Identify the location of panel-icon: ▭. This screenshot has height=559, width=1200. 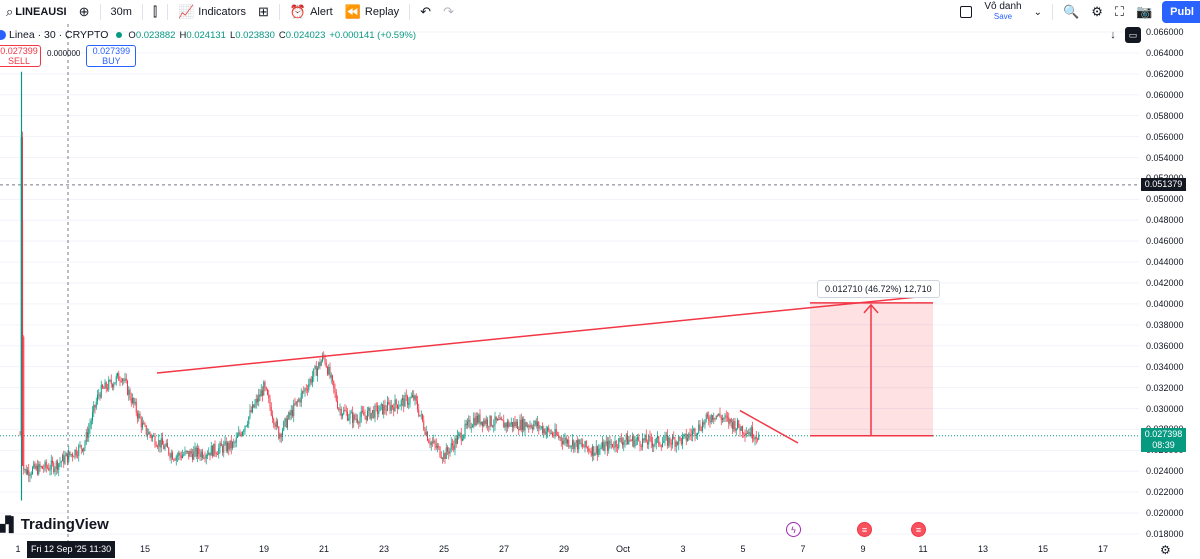
(1133, 34).